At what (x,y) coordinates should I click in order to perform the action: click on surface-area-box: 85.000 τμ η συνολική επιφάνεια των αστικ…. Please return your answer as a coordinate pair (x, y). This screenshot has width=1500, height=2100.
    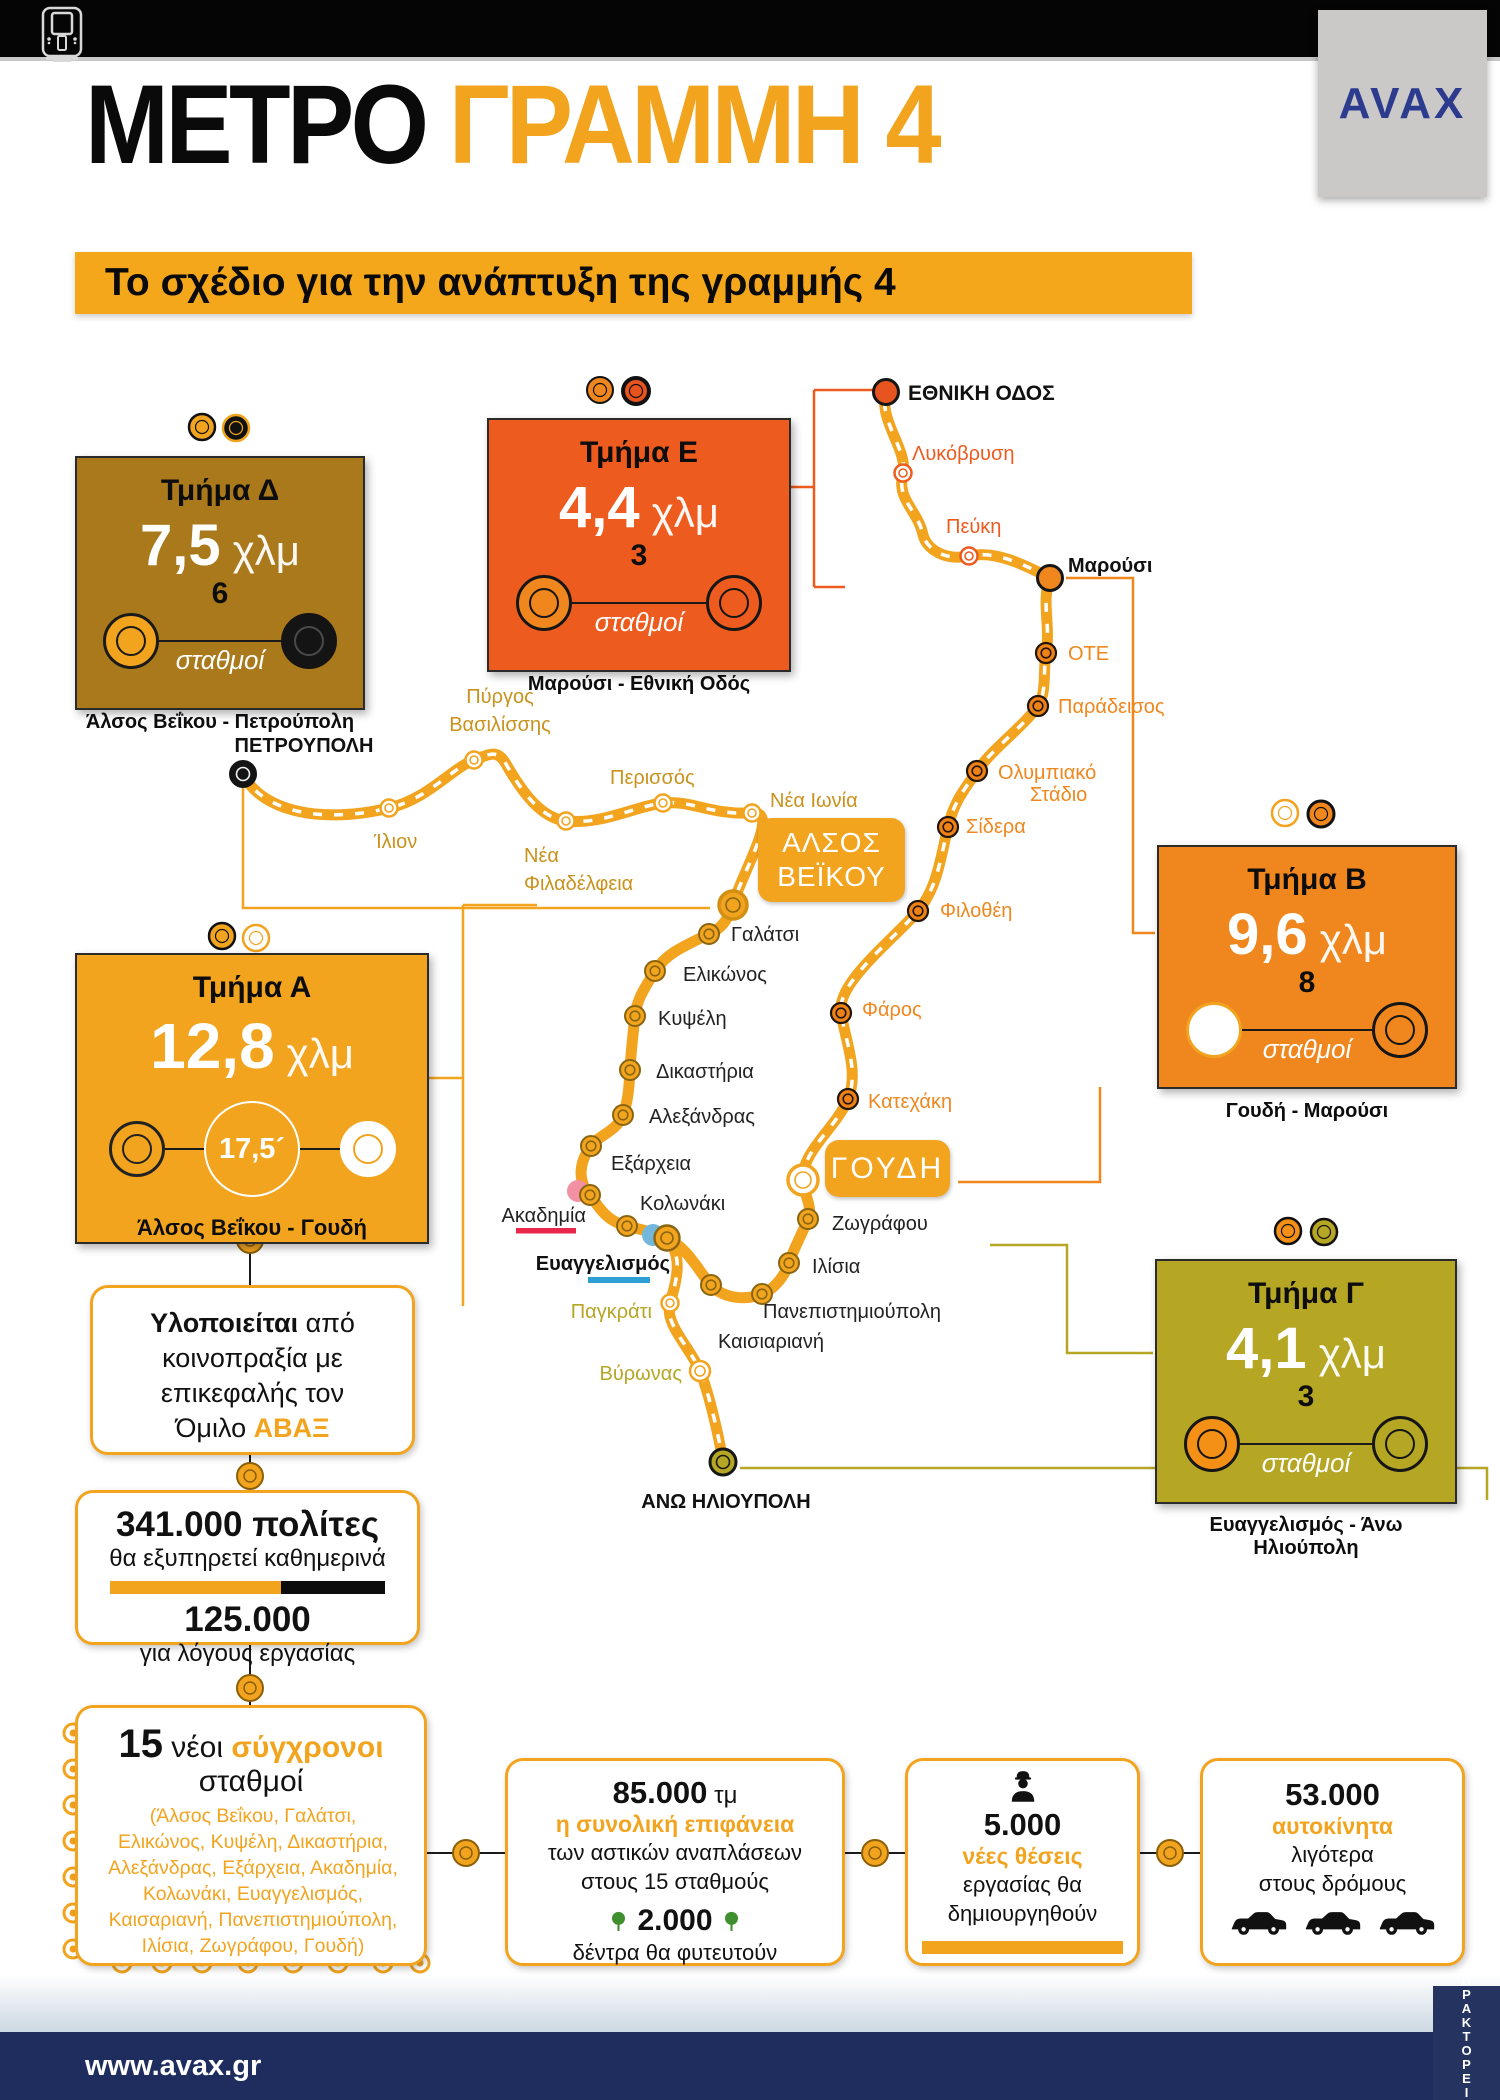
    Looking at the image, I should click on (675, 1862).